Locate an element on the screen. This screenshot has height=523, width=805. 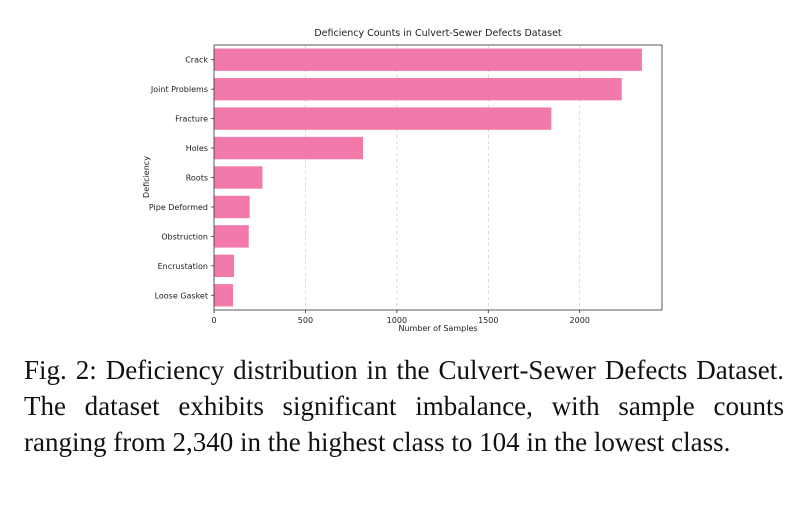
y-tick-label: Crack is located at coordinates (196, 60).